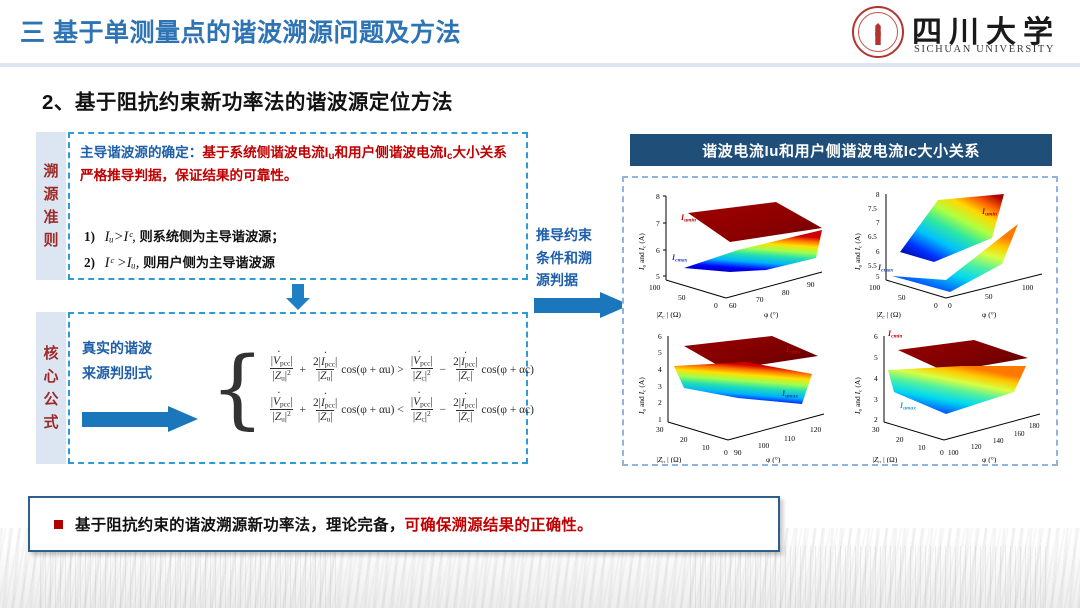  What do you see at coordinates (331, 157) in the screenshot?
I see `criterion-lead-sub-u: u` at bounding box center [331, 157].